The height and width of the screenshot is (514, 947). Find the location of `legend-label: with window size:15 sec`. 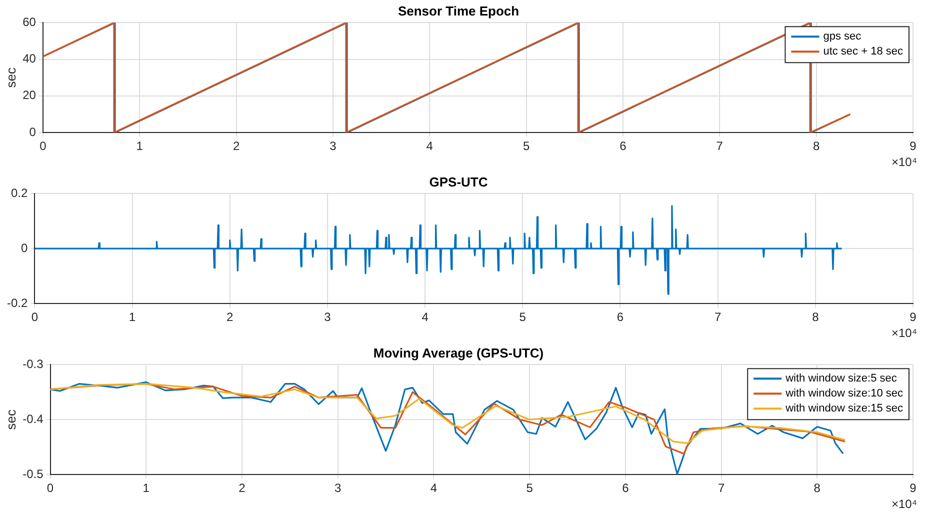

legend-label: with window size:15 sec is located at coordinates (844, 408).